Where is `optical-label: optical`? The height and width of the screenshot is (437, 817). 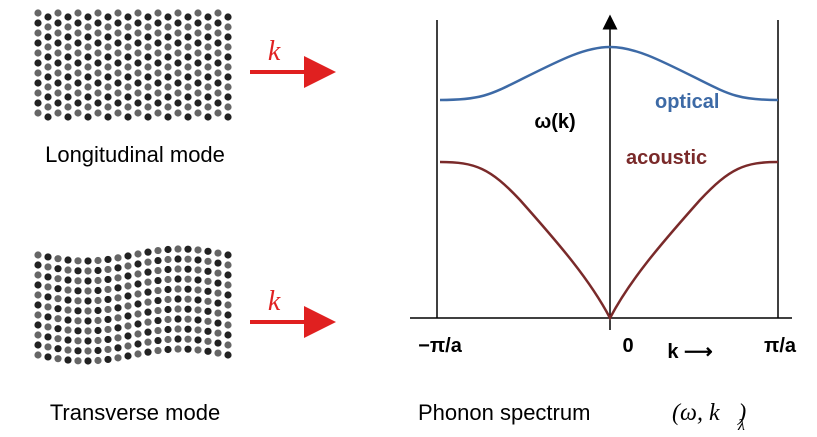
optical-label: optical is located at coordinates (687, 102).